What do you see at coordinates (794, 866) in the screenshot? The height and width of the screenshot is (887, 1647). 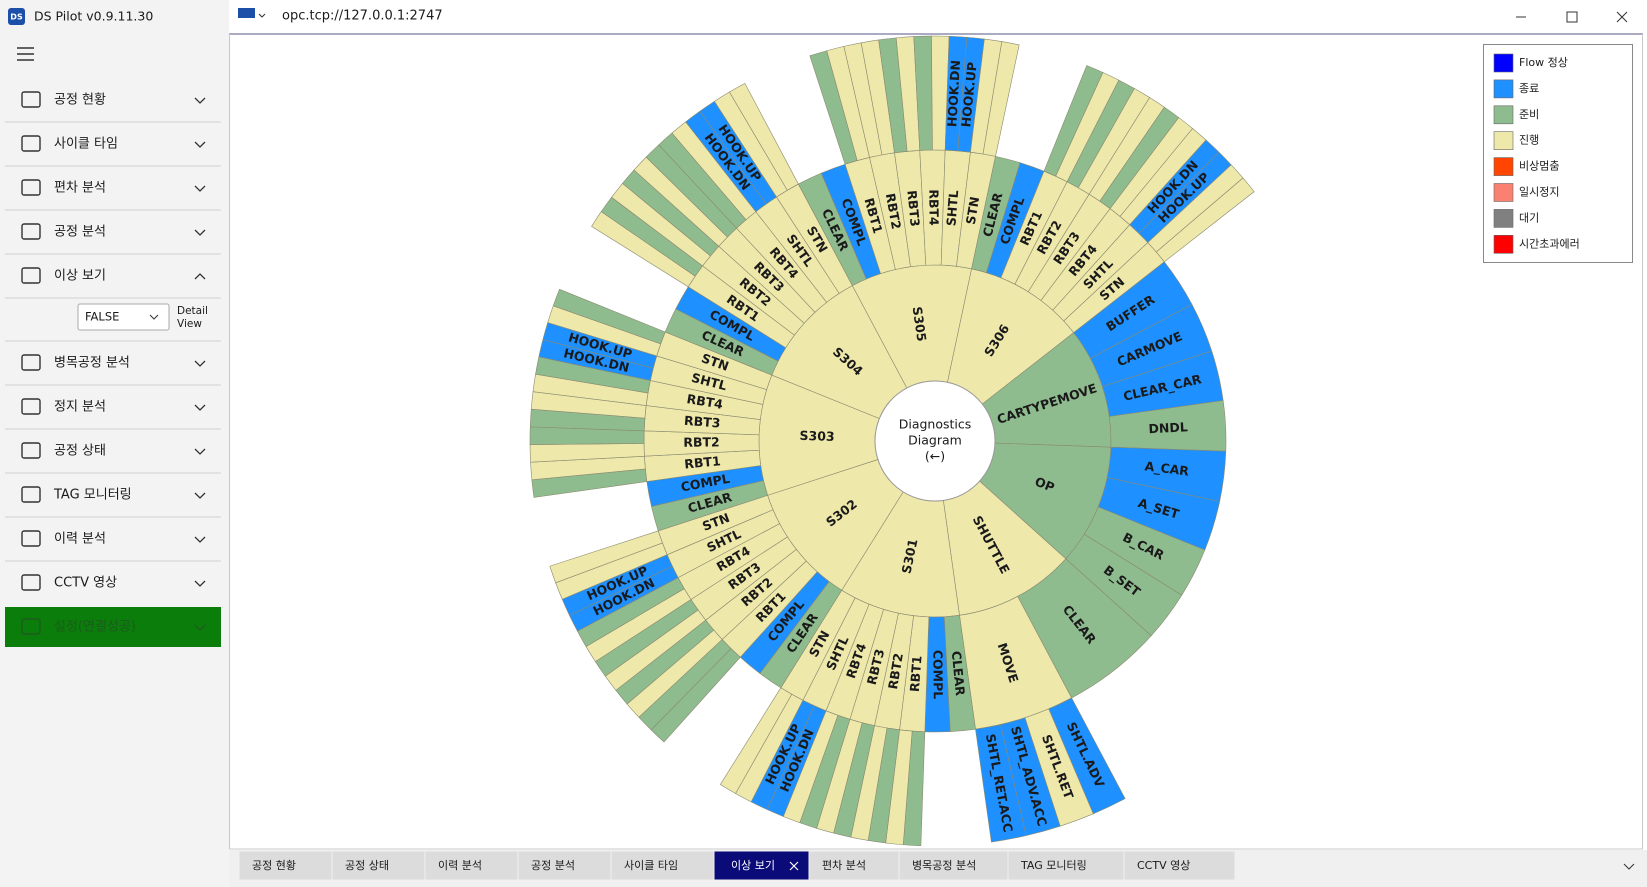 I see `tab-close` at bounding box center [794, 866].